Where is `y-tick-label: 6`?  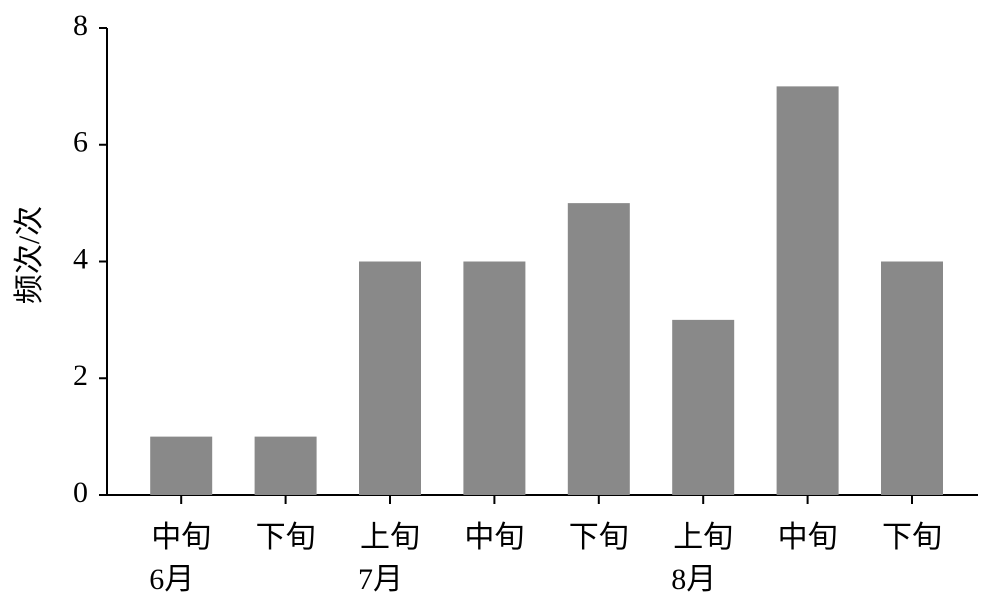 y-tick-label: 6 is located at coordinates (80, 142).